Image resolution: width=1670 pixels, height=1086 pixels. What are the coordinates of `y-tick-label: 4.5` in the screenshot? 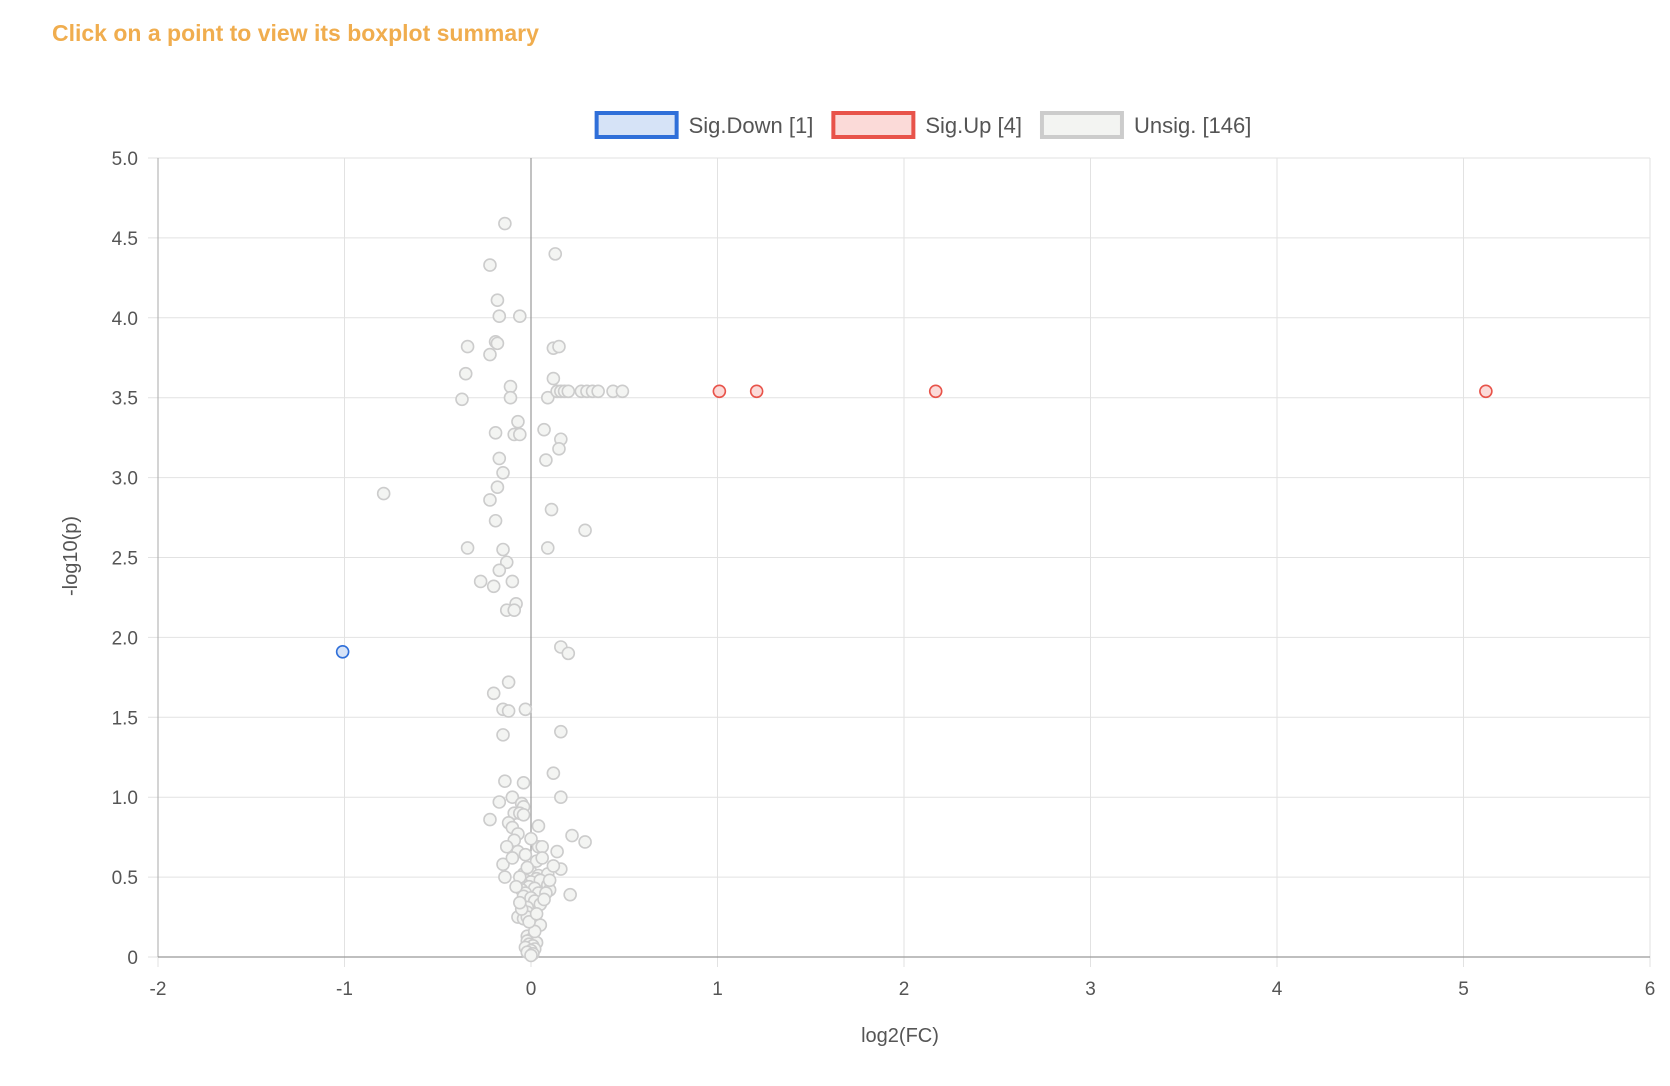 It's located at (125, 239).